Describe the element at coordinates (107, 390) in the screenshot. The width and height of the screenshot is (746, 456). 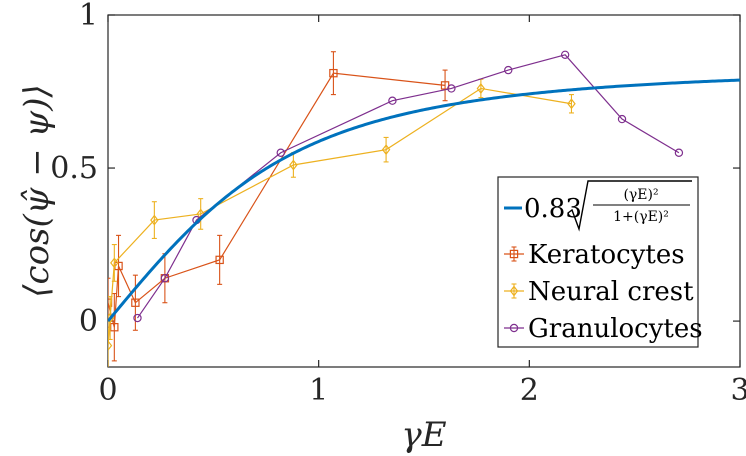
I see `x-tick-label: 0` at that location.